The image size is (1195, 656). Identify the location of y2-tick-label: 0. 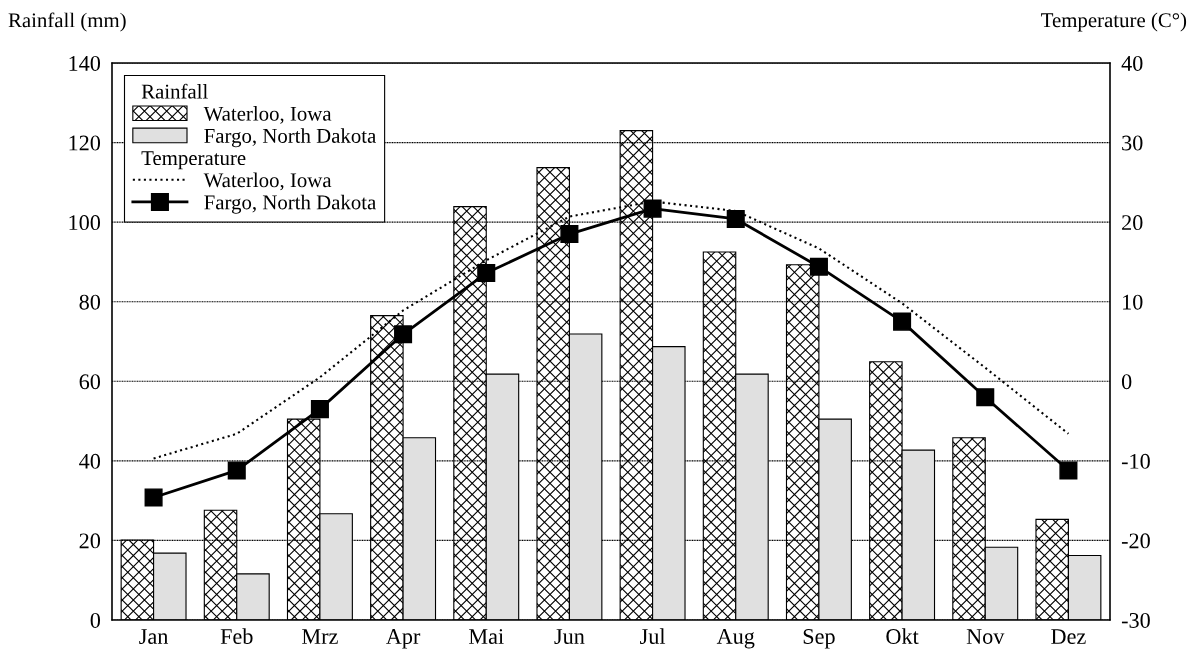
(1126, 382).